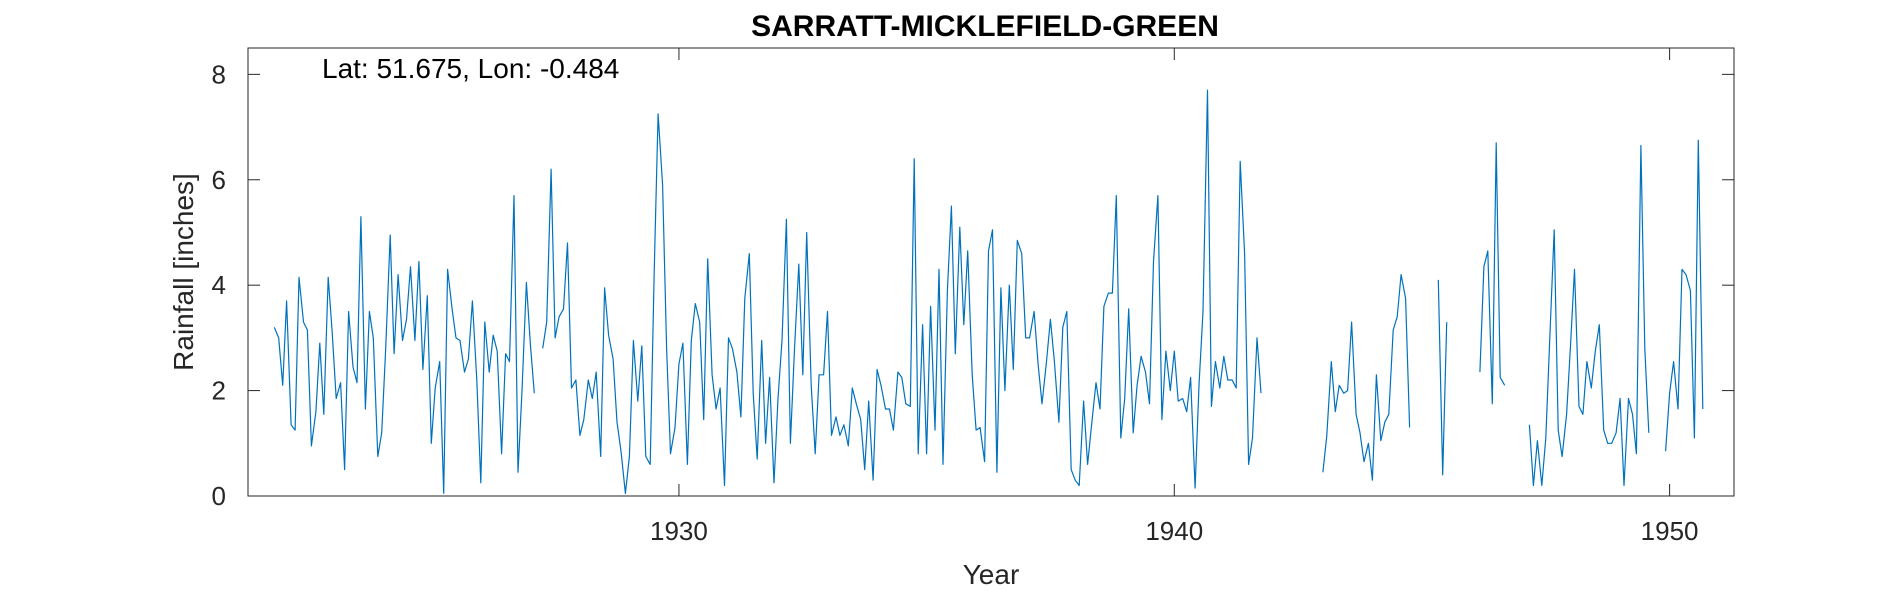 Image resolution: width=1890 pixels, height=591 pixels. What do you see at coordinates (219, 285) in the screenshot?
I see `y-tick-label: 4` at bounding box center [219, 285].